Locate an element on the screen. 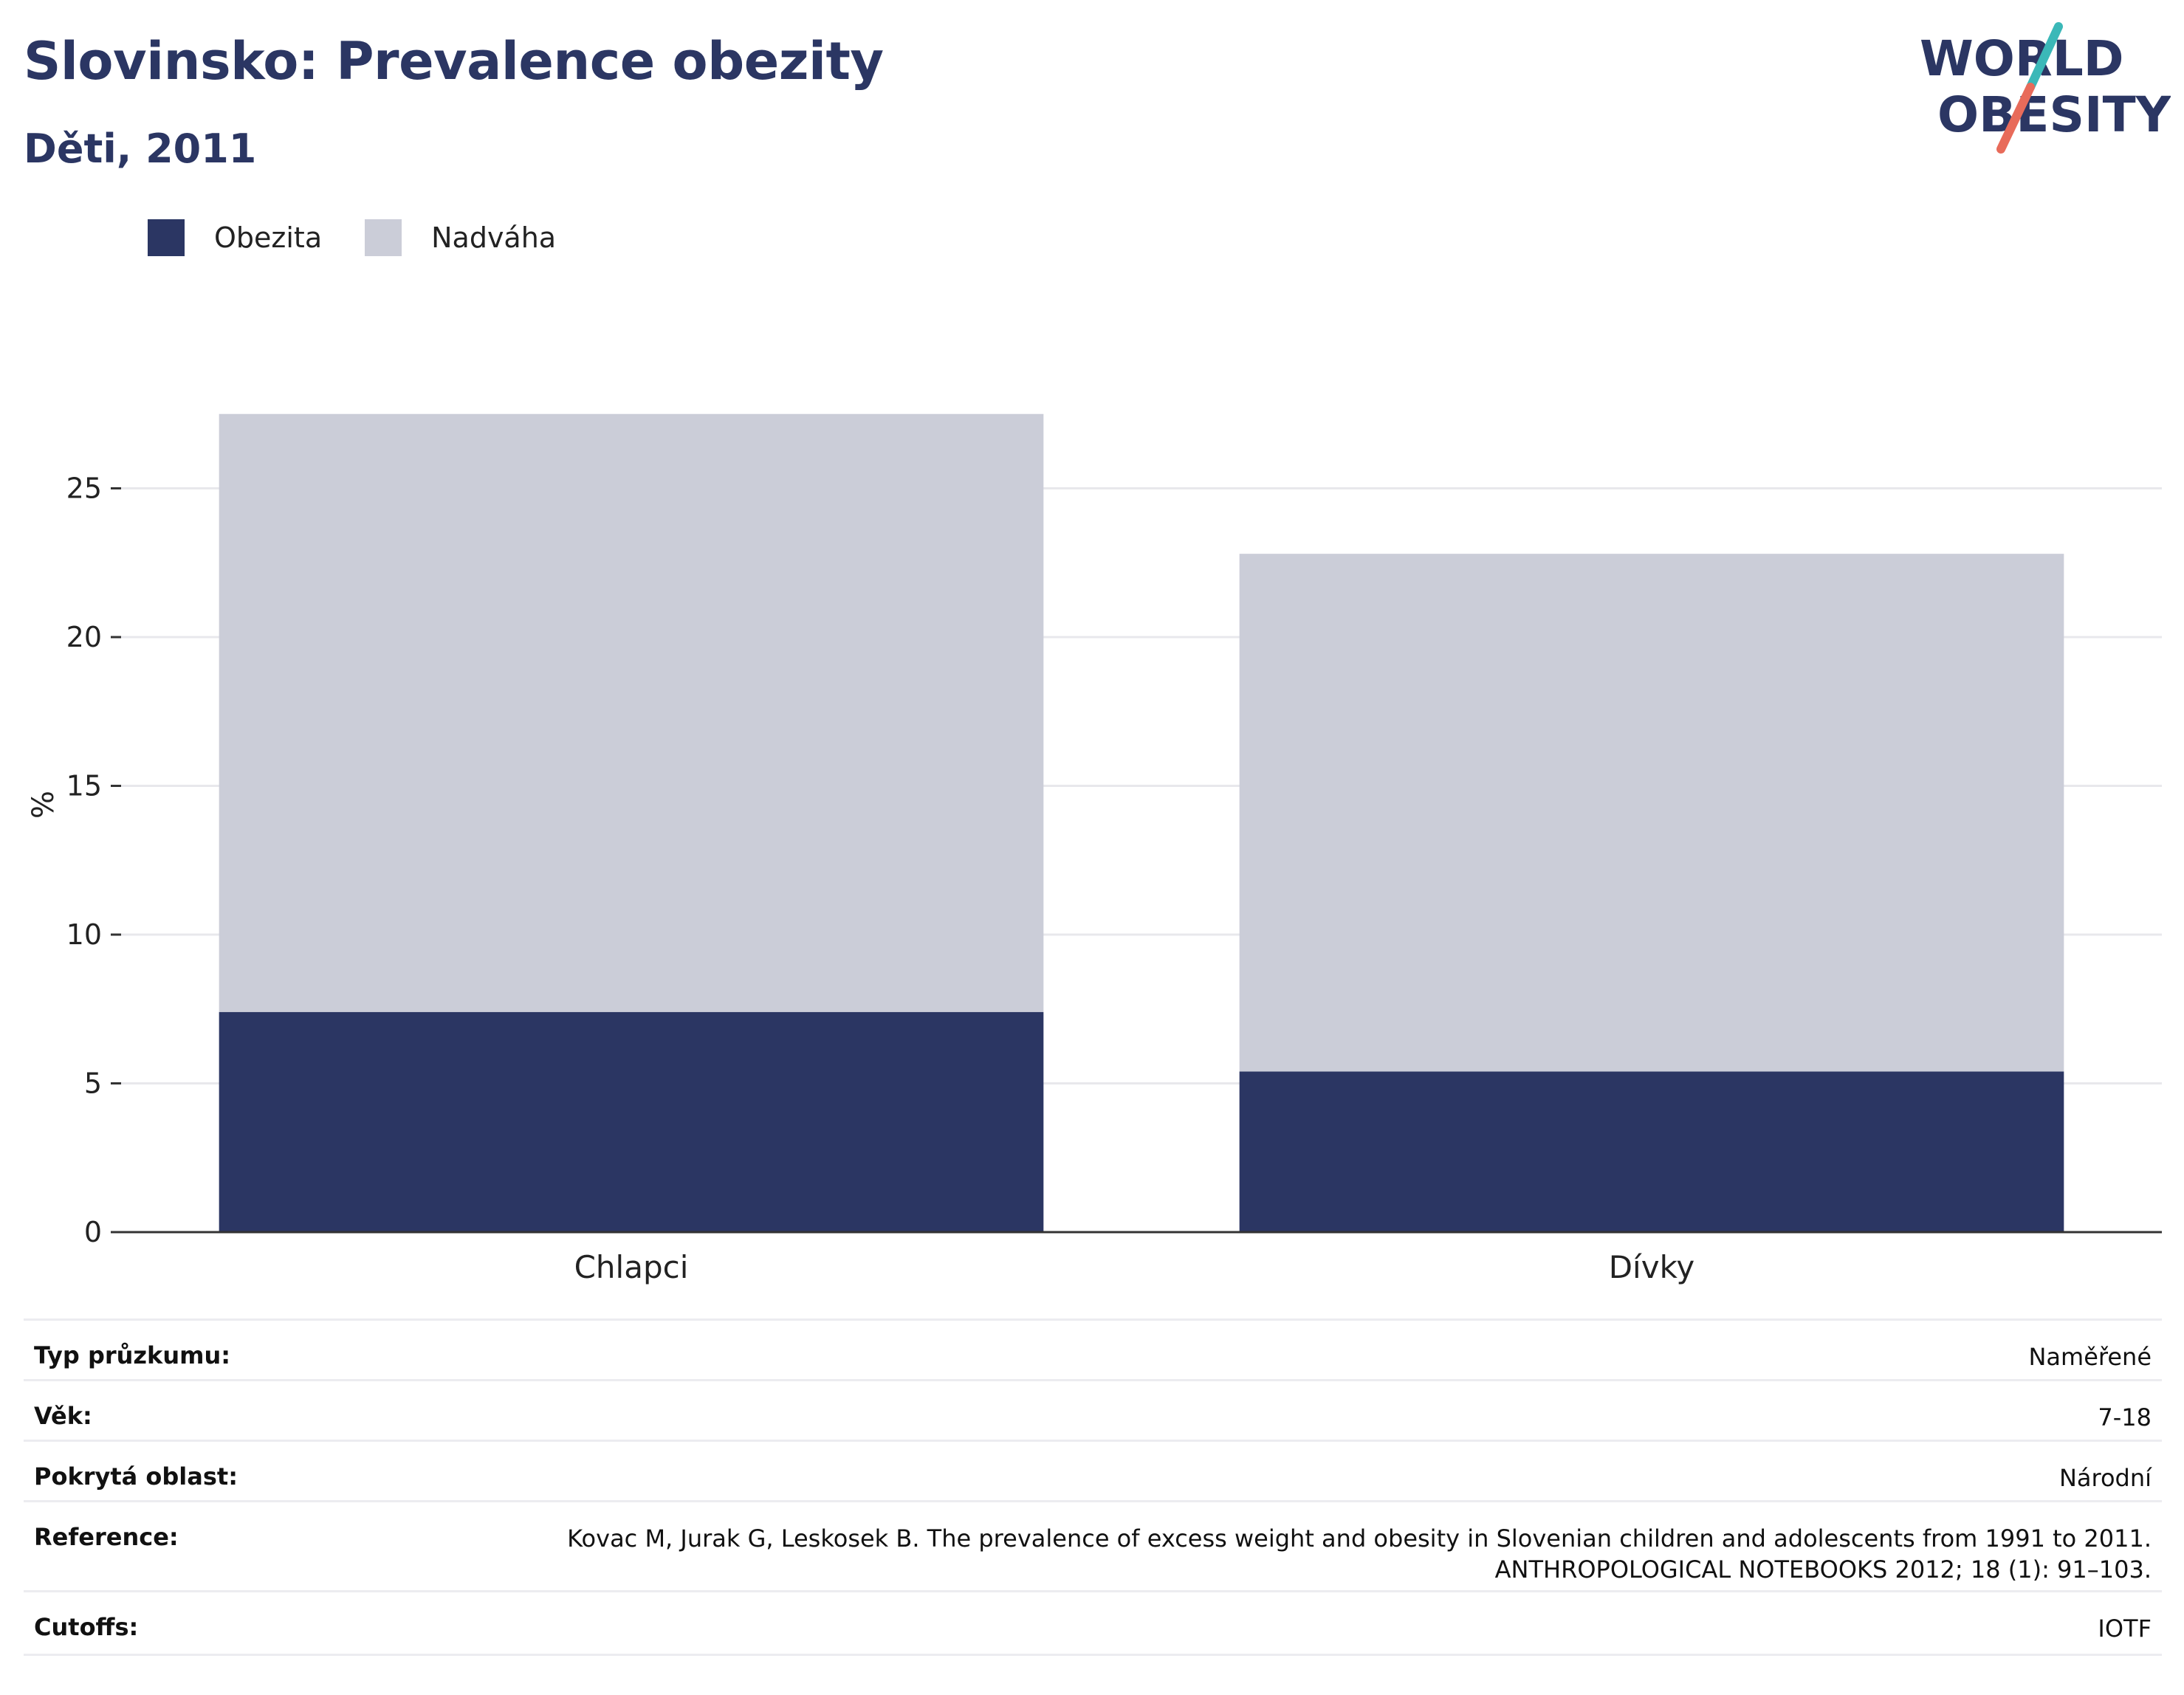 This screenshot has height=1695, width=2184. logo-slash-teal is located at coordinates (2045, 57).